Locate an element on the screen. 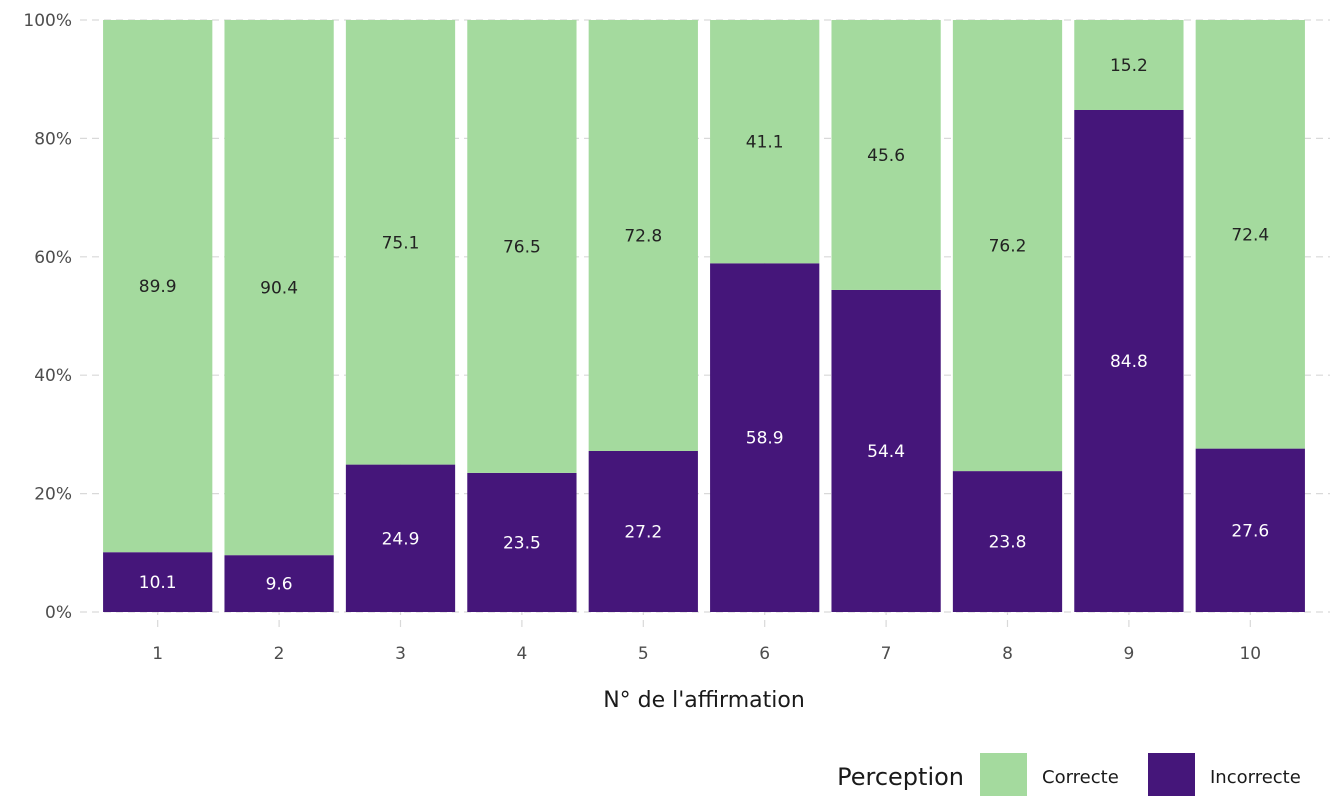  data-label-incorrecte: 27.2 is located at coordinates (643, 532).